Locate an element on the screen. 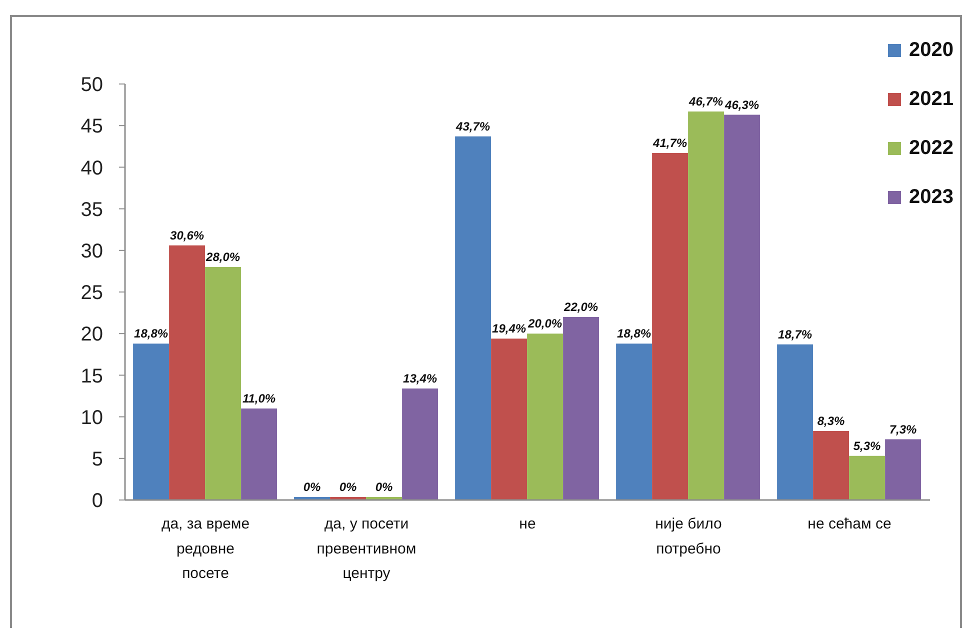 The width and height of the screenshot is (972, 635). data-label: 30,6% is located at coordinates (187, 235).